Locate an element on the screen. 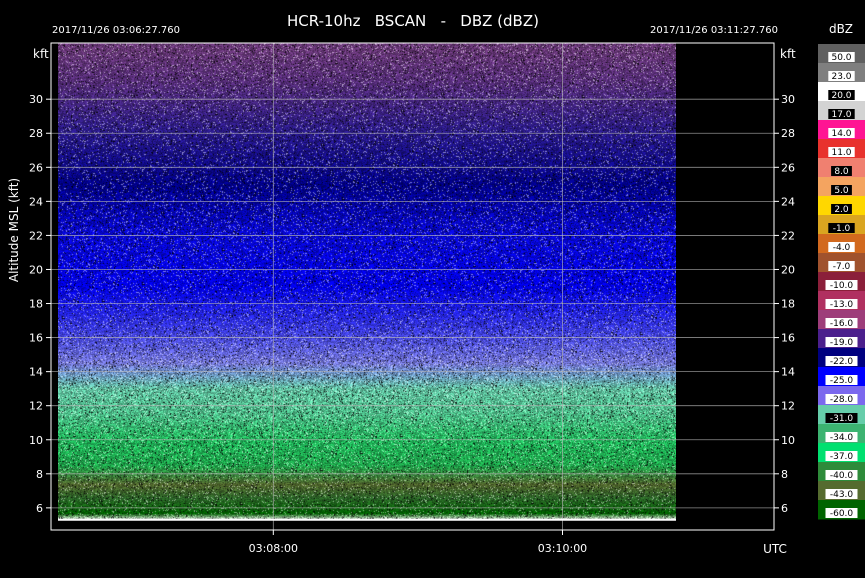 Image resolution: width=865 pixels, height=578 pixels. colorbar-label: 5.0 is located at coordinates (841, 191).